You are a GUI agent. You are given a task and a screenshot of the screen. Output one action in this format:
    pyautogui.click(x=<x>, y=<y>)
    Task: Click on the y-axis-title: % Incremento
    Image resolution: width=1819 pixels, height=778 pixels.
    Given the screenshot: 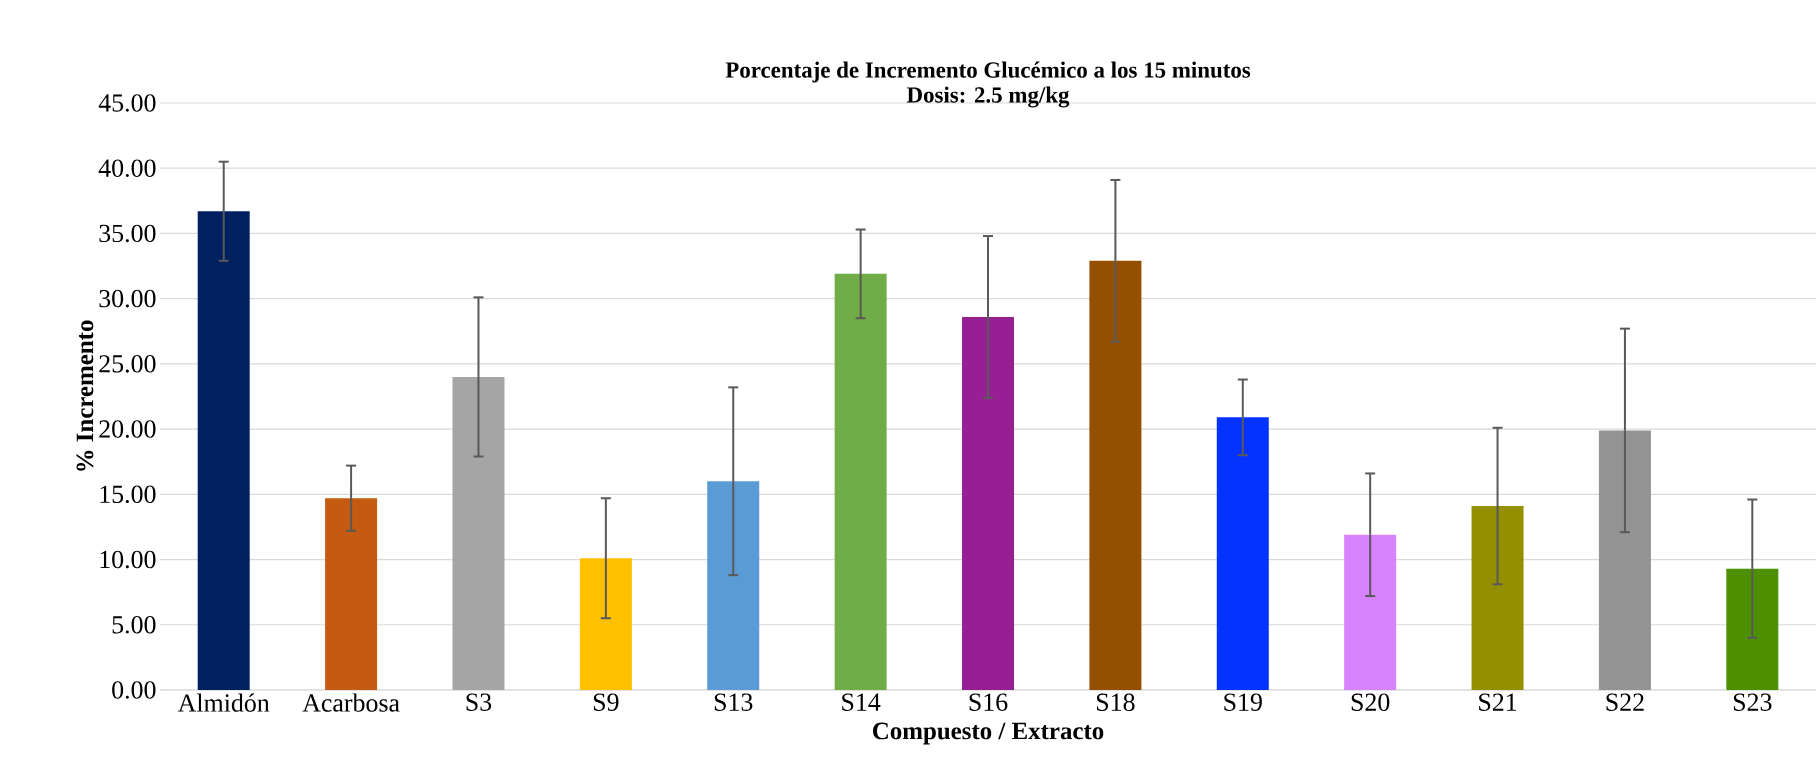 What is the action you would take?
    pyautogui.click(x=85, y=395)
    